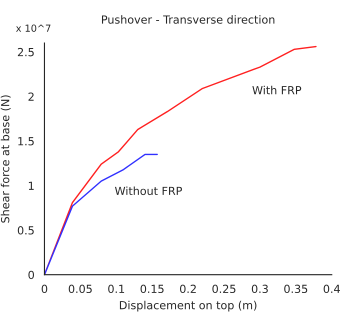 The height and width of the screenshot is (331, 342). Describe the element at coordinates (31, 275) in the screenshot. I see `y-tick-label: 0` at that location.